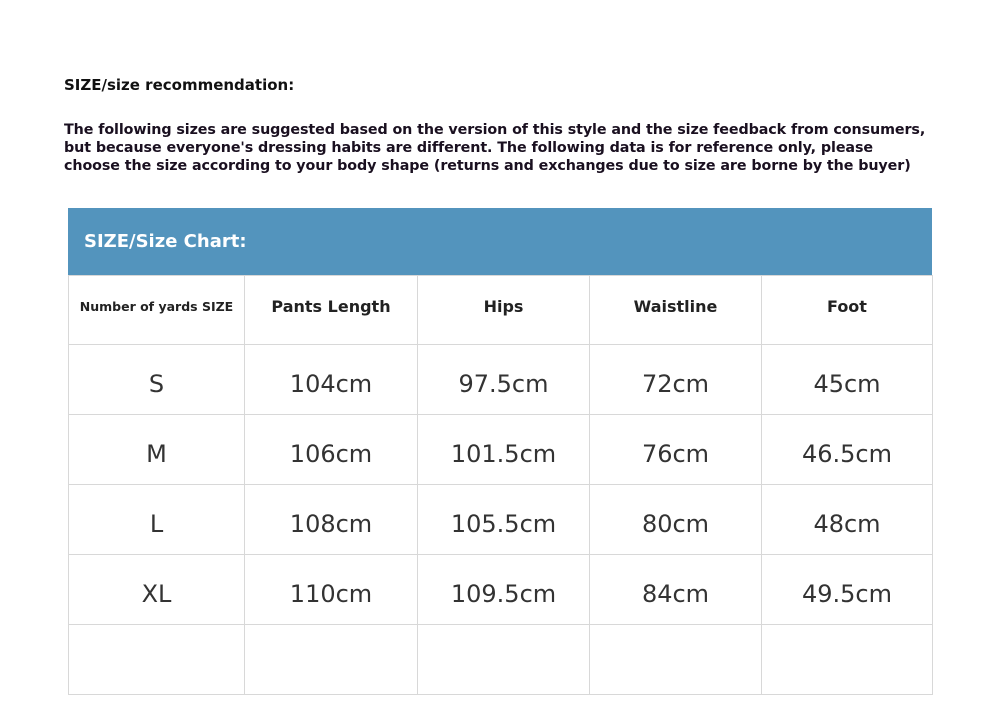 The image size is (1000, 708). What do you see at coordinates (156, 519) in the screenshot?
I see `table-cell: L` at bounding box center [156, 519].